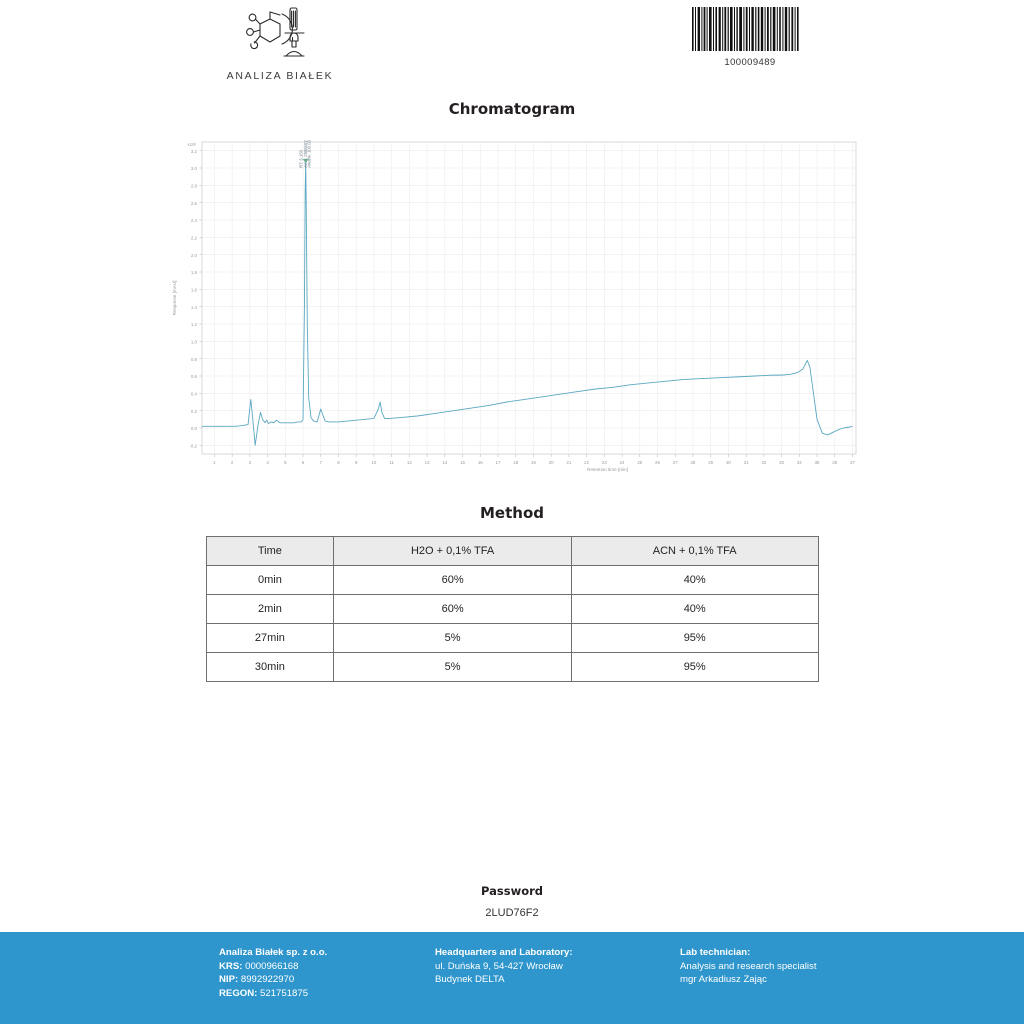 This screenshot has width=1024, height=1024. Describe the element at coordinates (194, 359) in the screenshot. I see `y-tick-label: 0.8` at that location.